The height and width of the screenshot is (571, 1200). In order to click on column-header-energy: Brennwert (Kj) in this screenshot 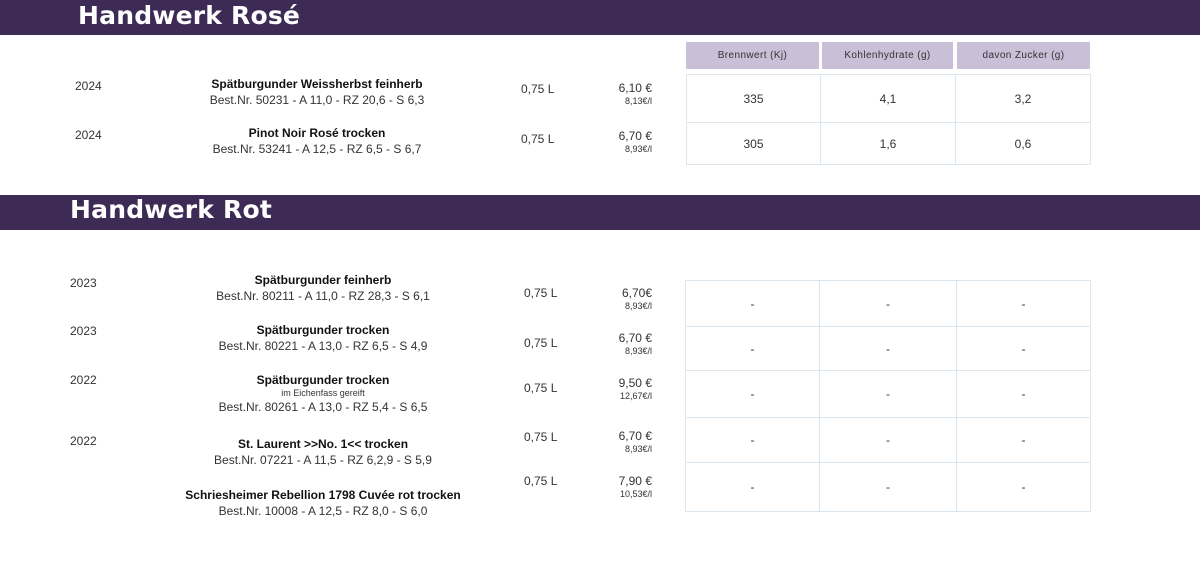, I will do `click(752, 55)`.